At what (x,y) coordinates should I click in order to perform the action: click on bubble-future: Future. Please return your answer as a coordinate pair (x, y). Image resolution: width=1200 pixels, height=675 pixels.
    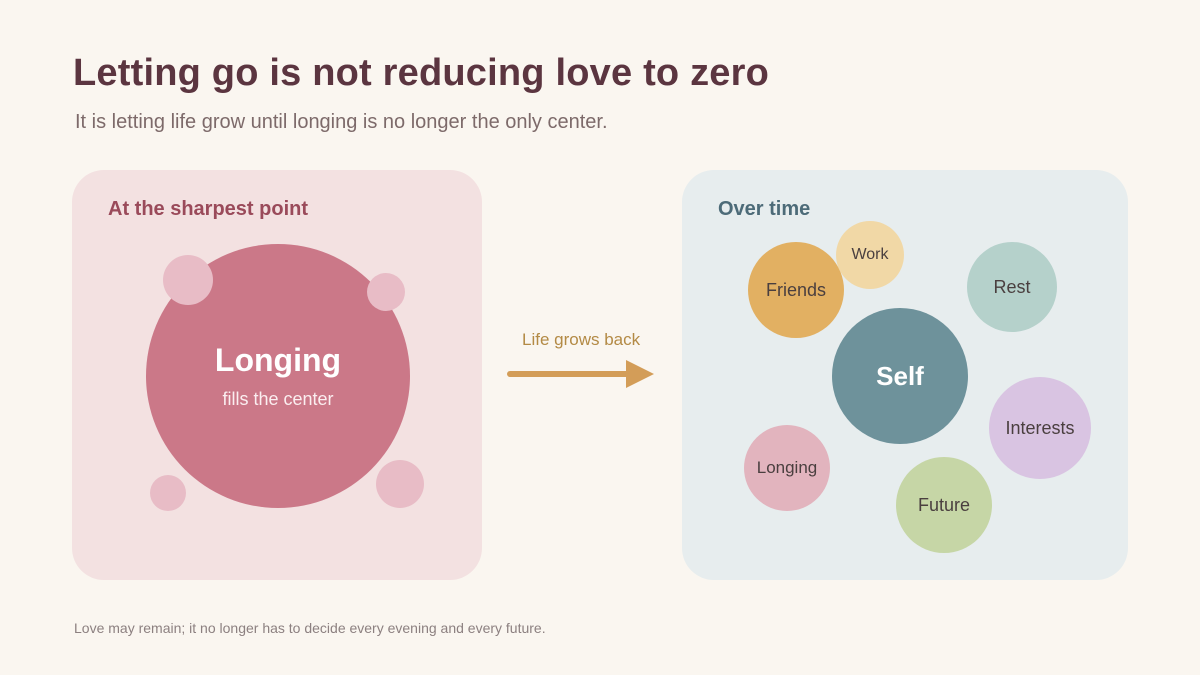
    Looking at the image, I should click on (944, 505).